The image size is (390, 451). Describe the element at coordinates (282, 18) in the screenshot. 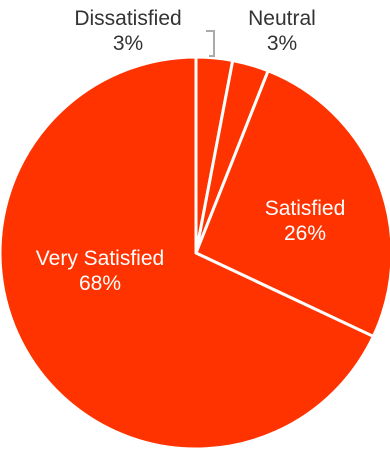

I see `neutral-label-name: Neutral` at that location.